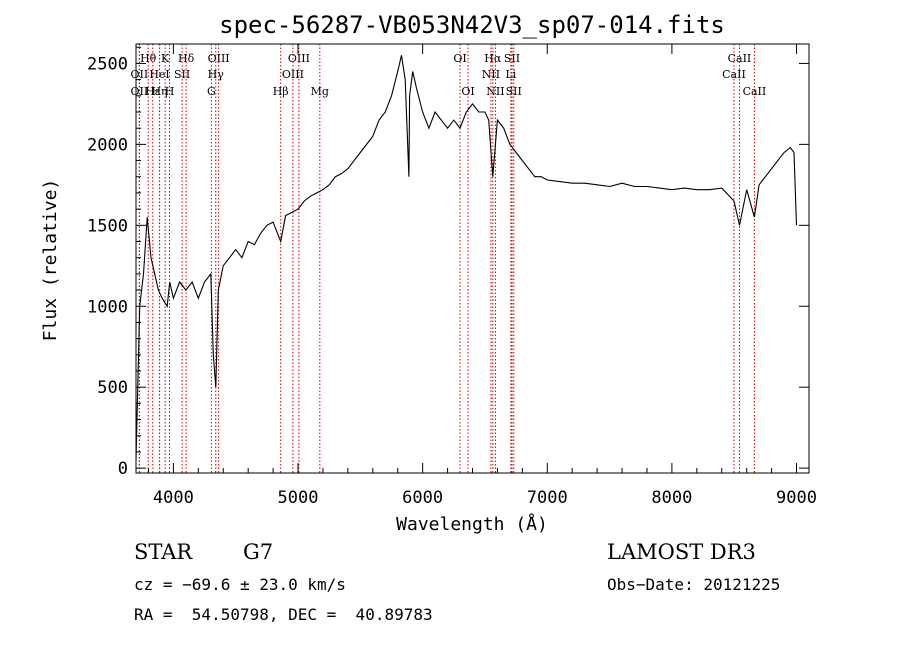  Describe the element at coordinates (240, 584) in the screenshot. I see `redshift-velocity: cz = −69.6 ± 23.0 km/s` at that location.